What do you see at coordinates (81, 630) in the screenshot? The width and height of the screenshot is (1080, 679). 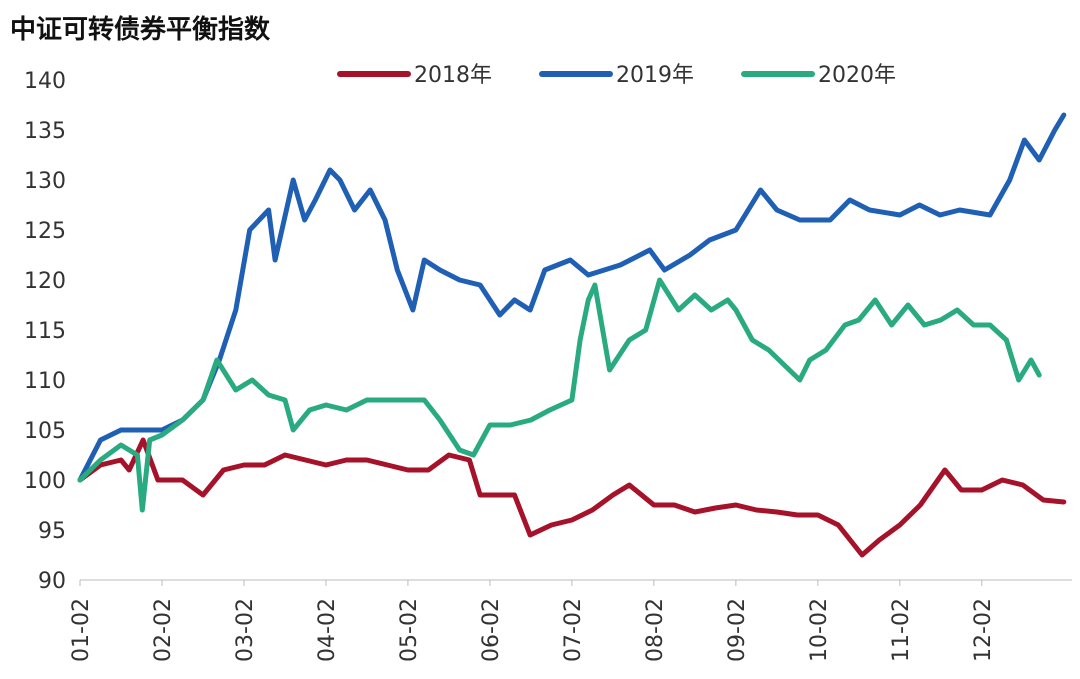 I see `x-tick-label: 01-02` at bounding box center [81, 630].